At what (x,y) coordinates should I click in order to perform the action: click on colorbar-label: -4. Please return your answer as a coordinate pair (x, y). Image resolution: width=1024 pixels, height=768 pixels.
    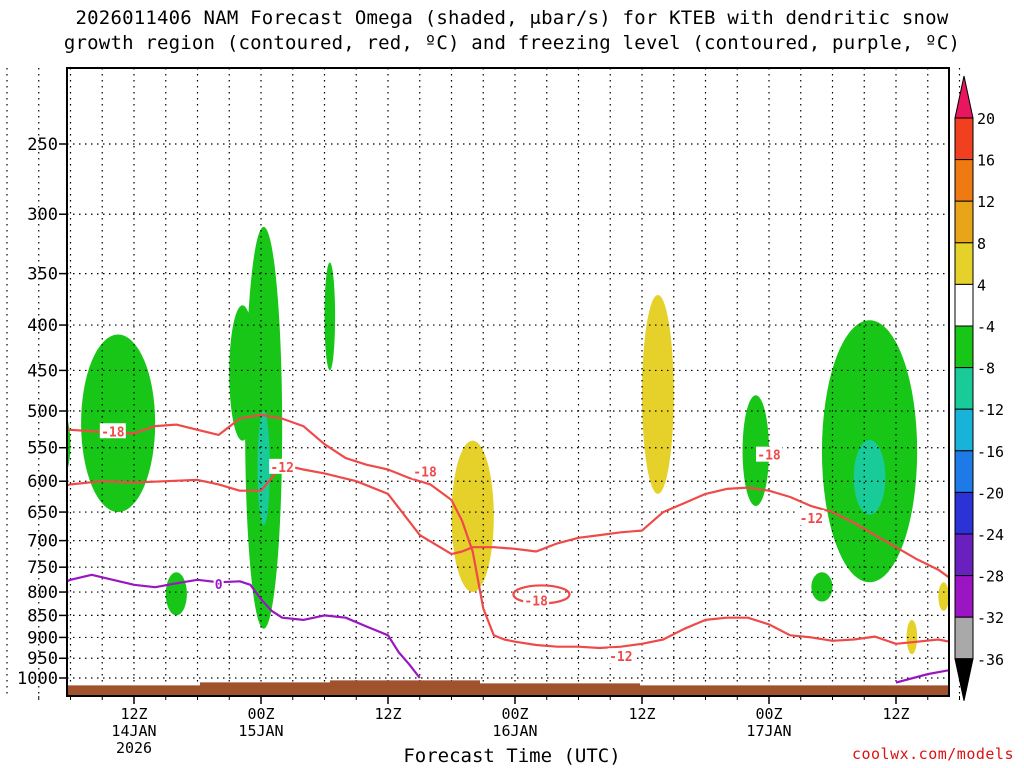
    Looking at the image, I should click on (986, 327).